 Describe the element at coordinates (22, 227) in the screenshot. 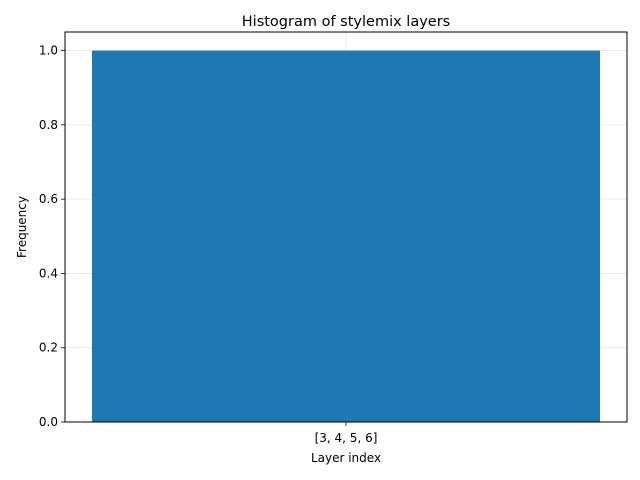

I see `y-axis-label: Frequency` at that location.